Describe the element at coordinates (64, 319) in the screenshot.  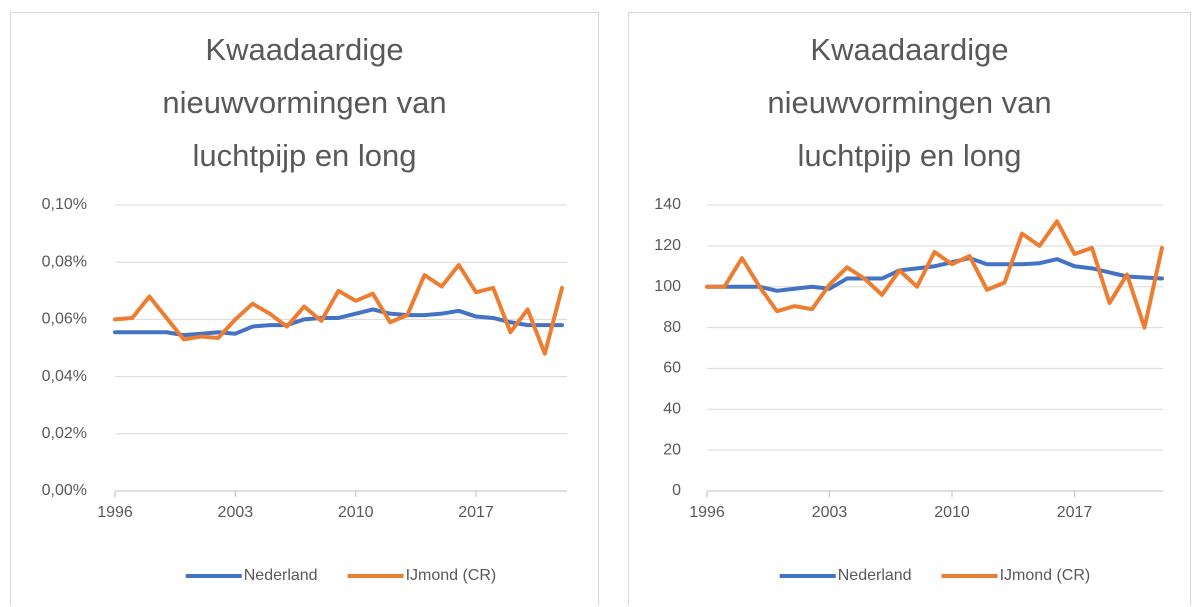
I see `y-tick-label: 0,06%` at that location.